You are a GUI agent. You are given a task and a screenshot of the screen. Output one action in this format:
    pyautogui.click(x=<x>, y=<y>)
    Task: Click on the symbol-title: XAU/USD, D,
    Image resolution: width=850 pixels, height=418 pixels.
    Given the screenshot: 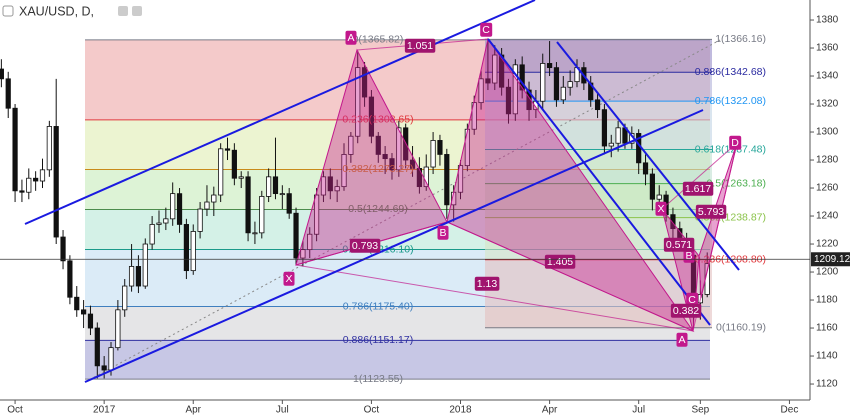 What is the action you would take?
    pyautogui.click(x=56, y=11)
    